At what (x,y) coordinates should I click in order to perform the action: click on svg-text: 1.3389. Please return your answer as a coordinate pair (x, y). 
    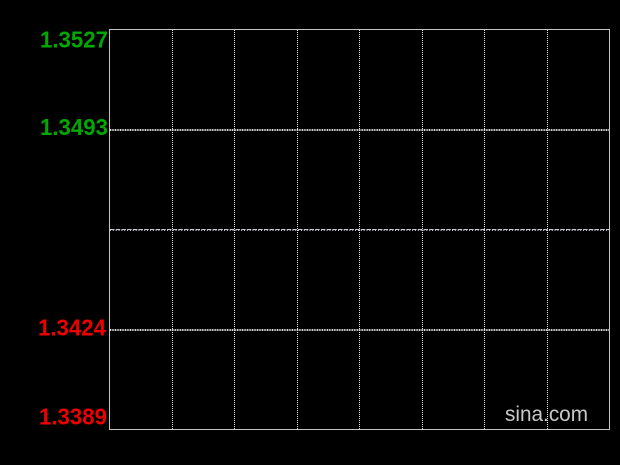
    Looking at the image, I should click on (73, 417).